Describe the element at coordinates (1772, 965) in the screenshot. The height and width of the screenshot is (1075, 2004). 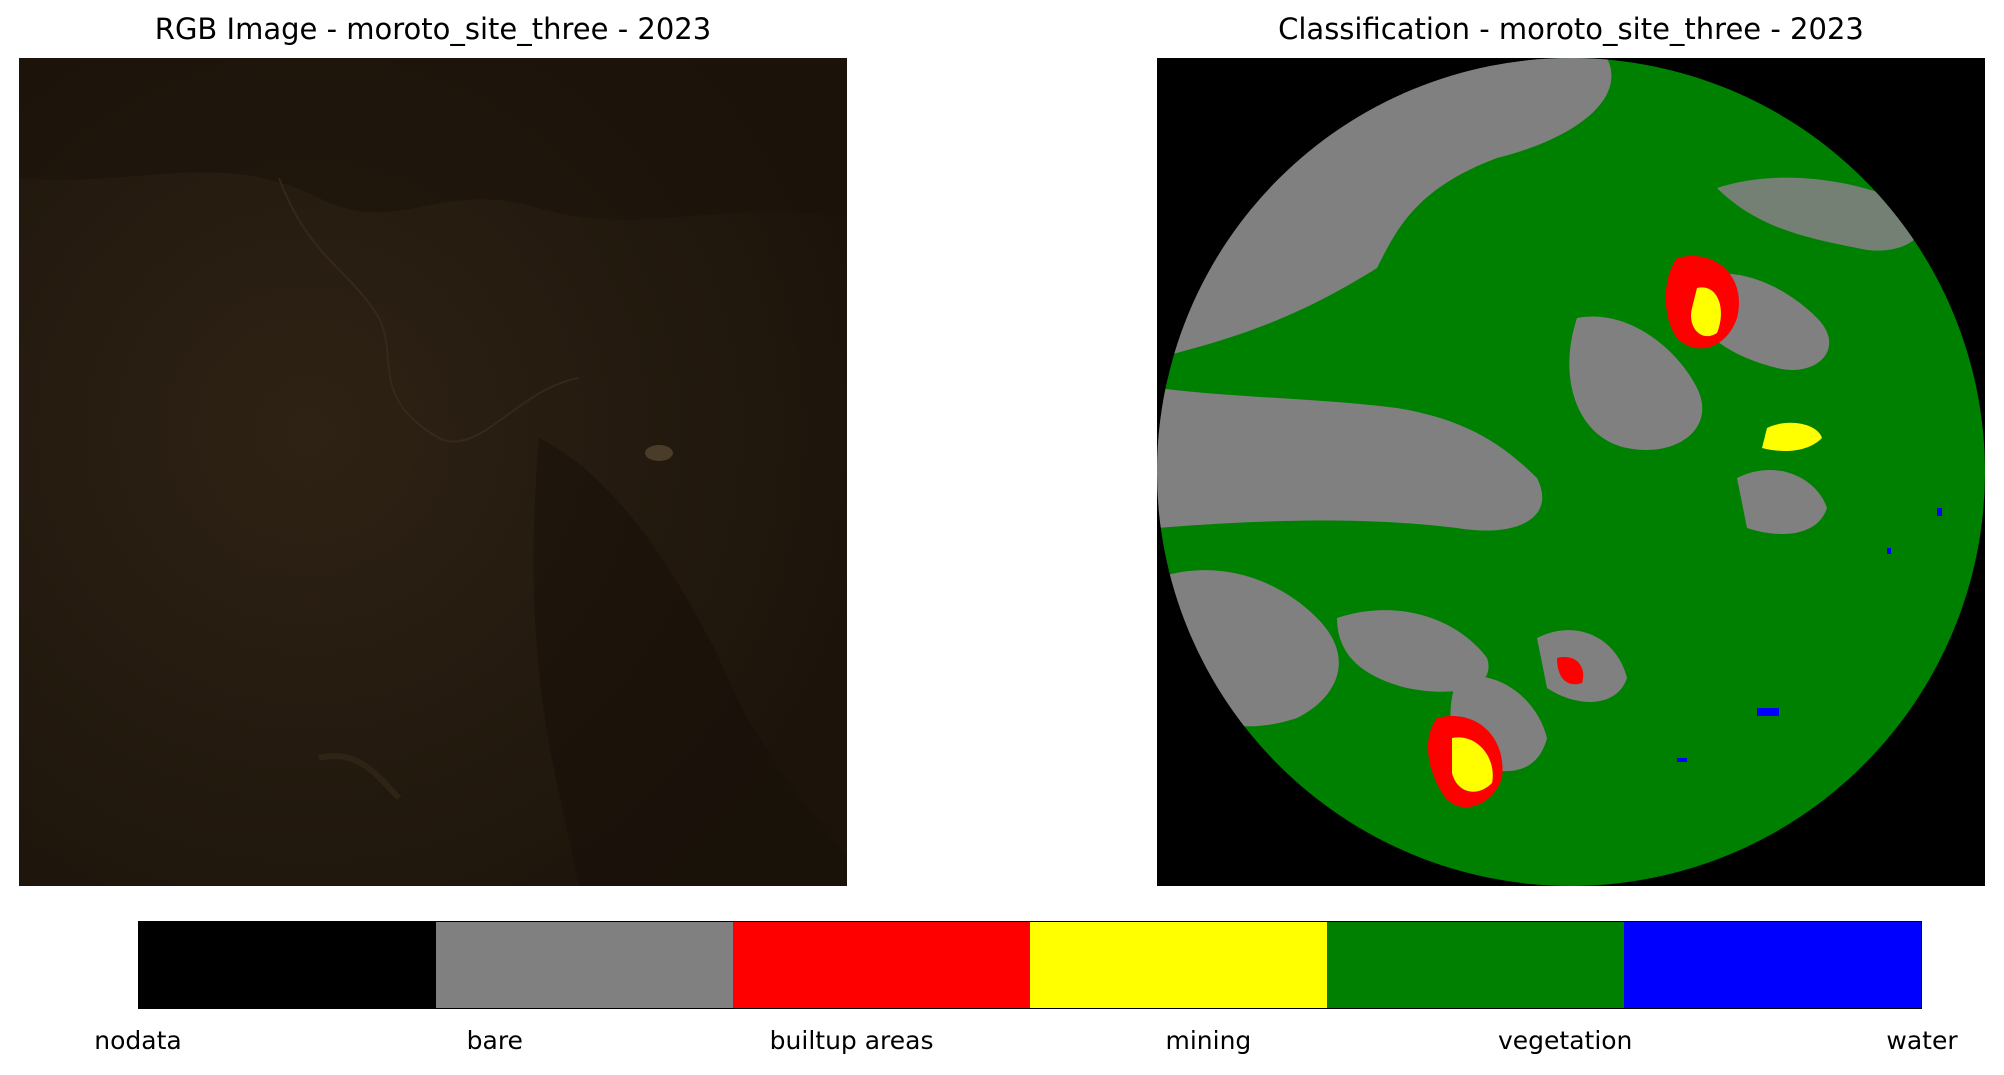
I see `legend-swatch-water` at that location.